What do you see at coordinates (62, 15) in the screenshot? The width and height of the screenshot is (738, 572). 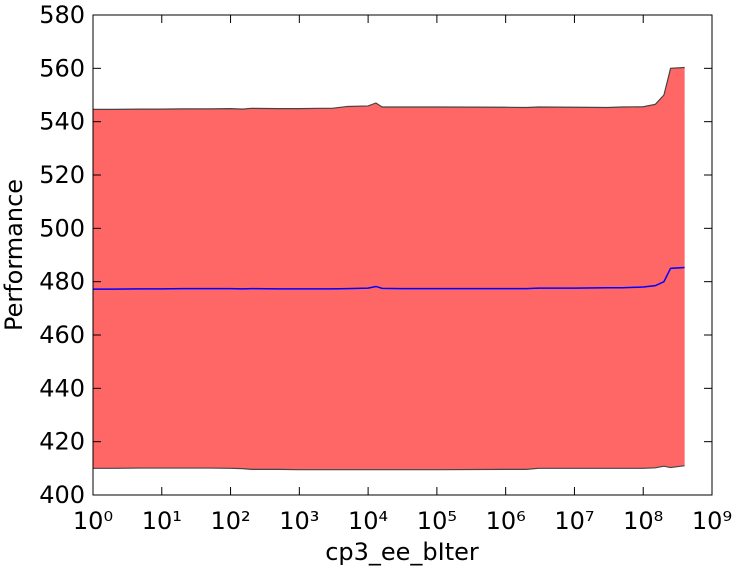 I see `y-tick-label: 580` at bounding box center [62, 15].